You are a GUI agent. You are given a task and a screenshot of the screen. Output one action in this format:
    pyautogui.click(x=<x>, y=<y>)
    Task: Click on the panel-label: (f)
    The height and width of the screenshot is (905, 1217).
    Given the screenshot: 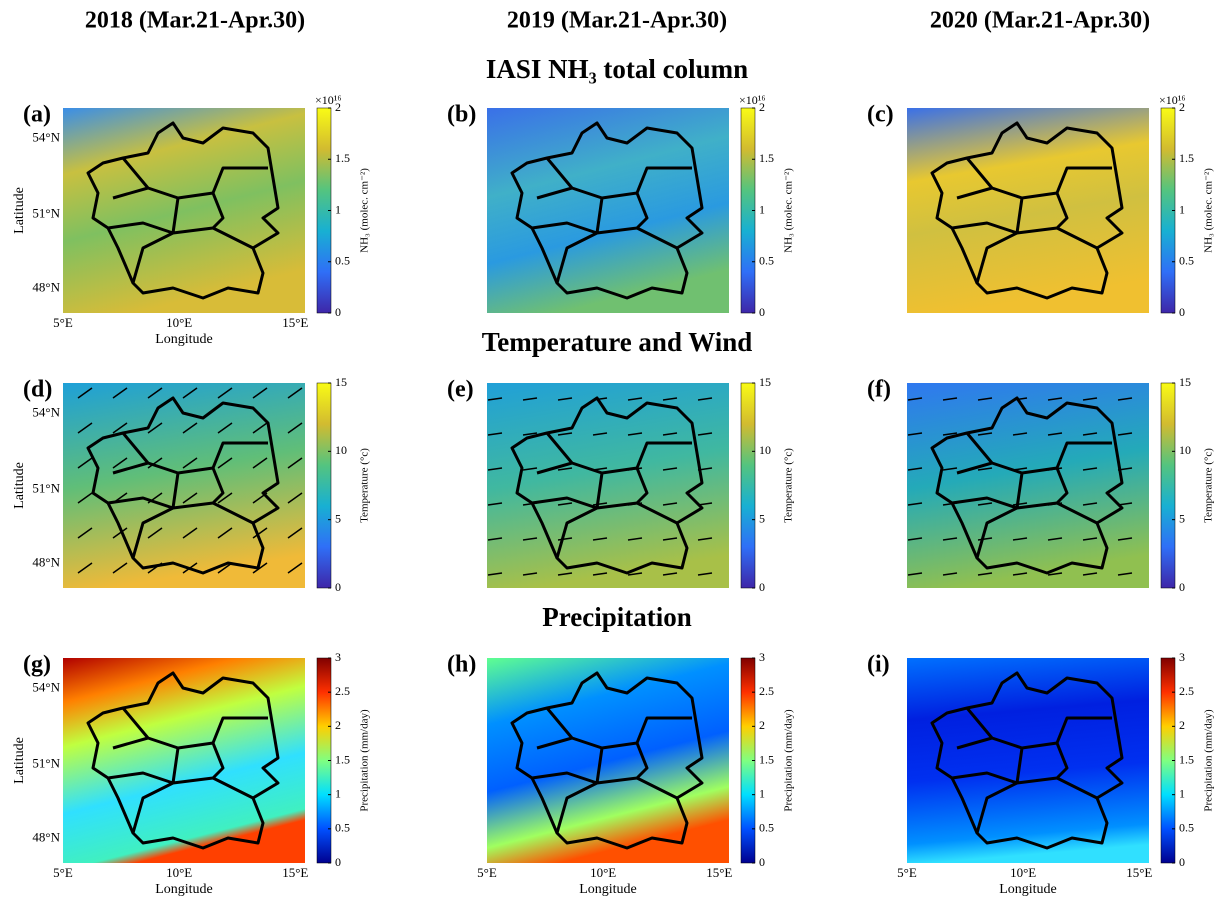 What is the action you would take?
    pyautogui.click(x=879, y=390)
    